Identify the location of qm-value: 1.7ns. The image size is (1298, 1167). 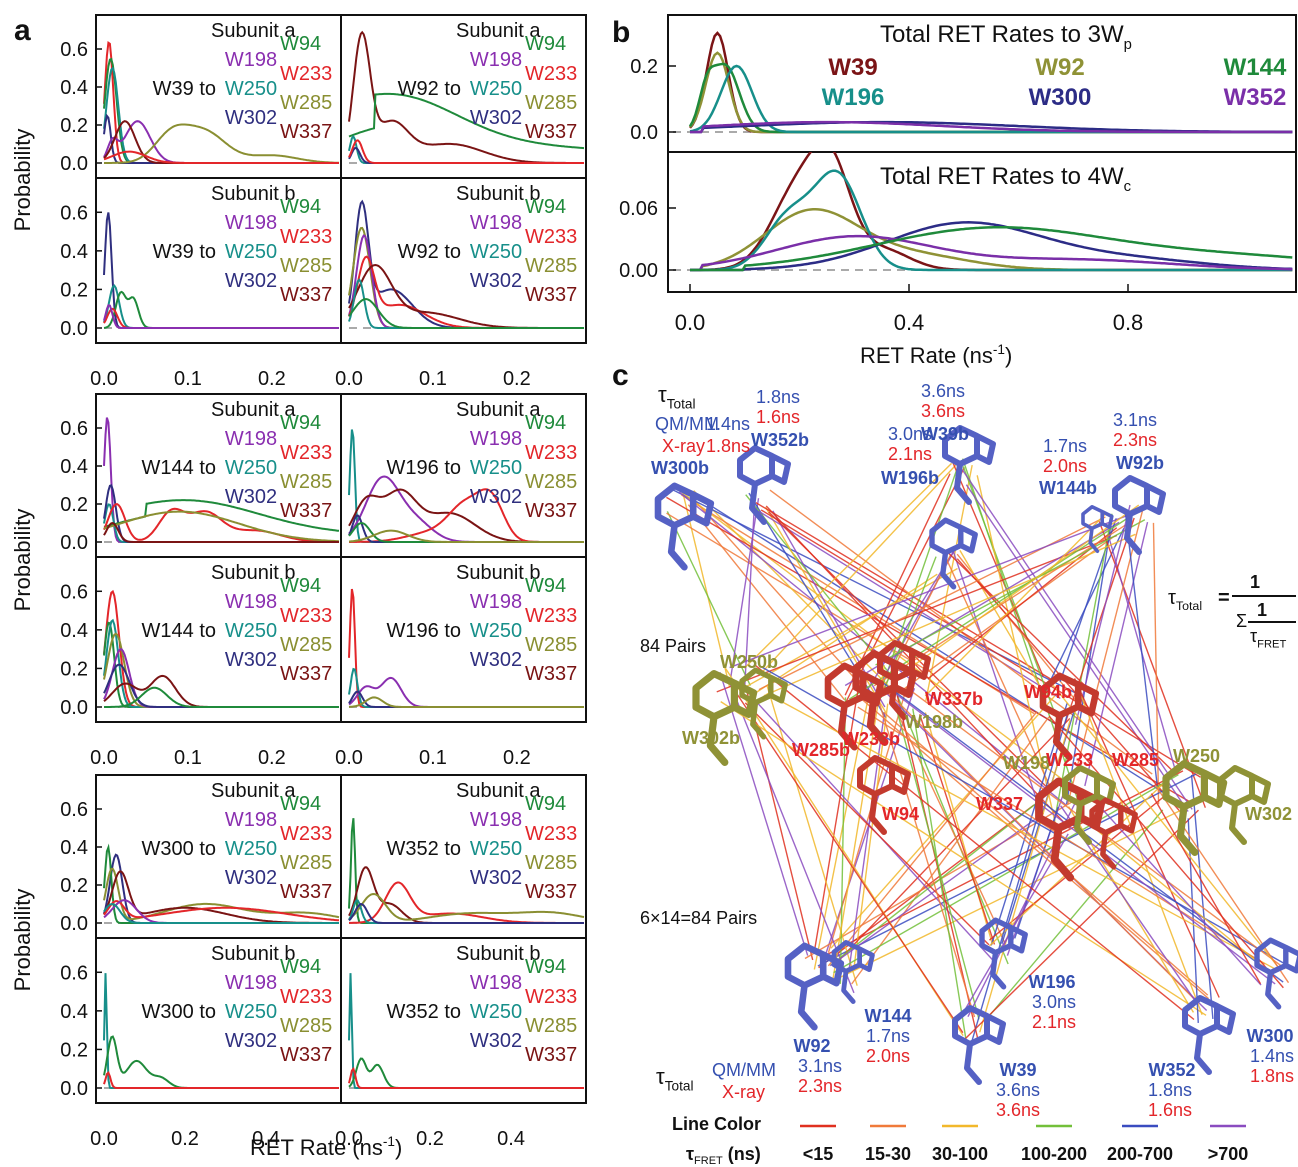
(888, 1036).